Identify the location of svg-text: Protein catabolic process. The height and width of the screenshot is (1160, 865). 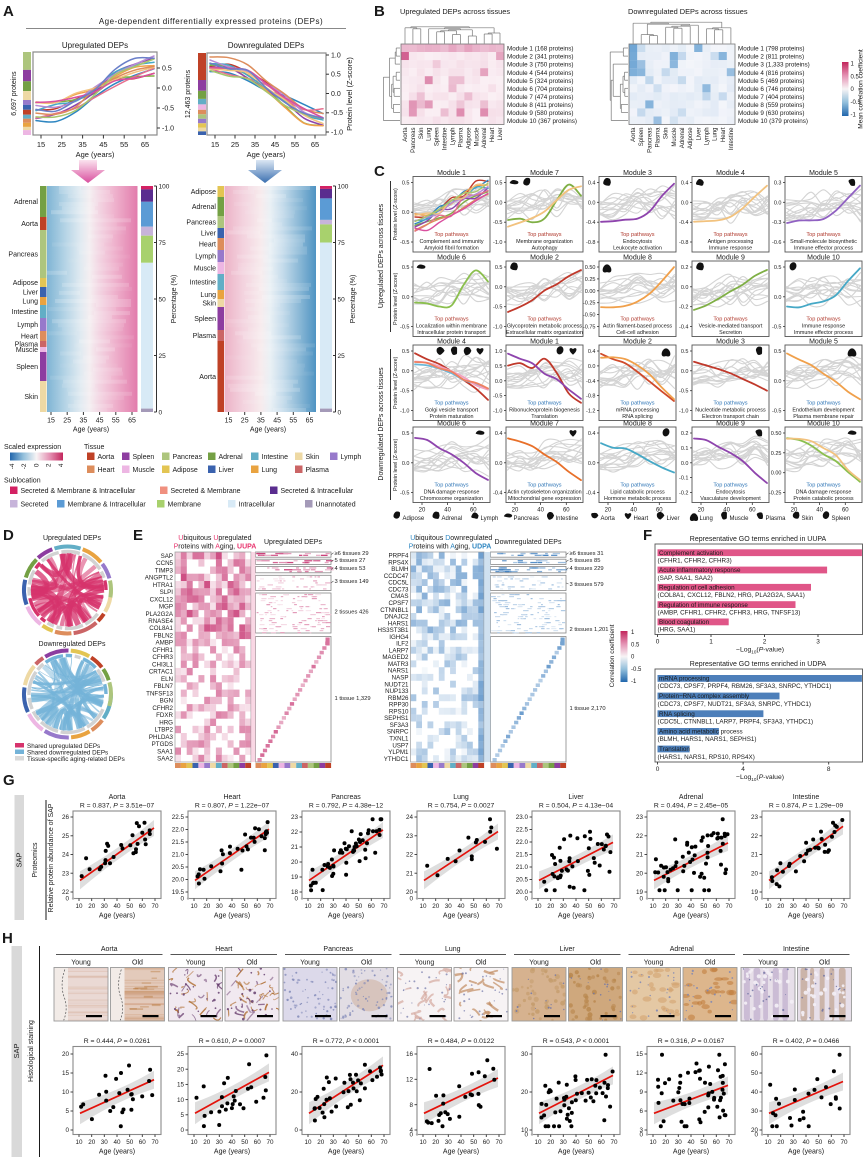
(823, 499).